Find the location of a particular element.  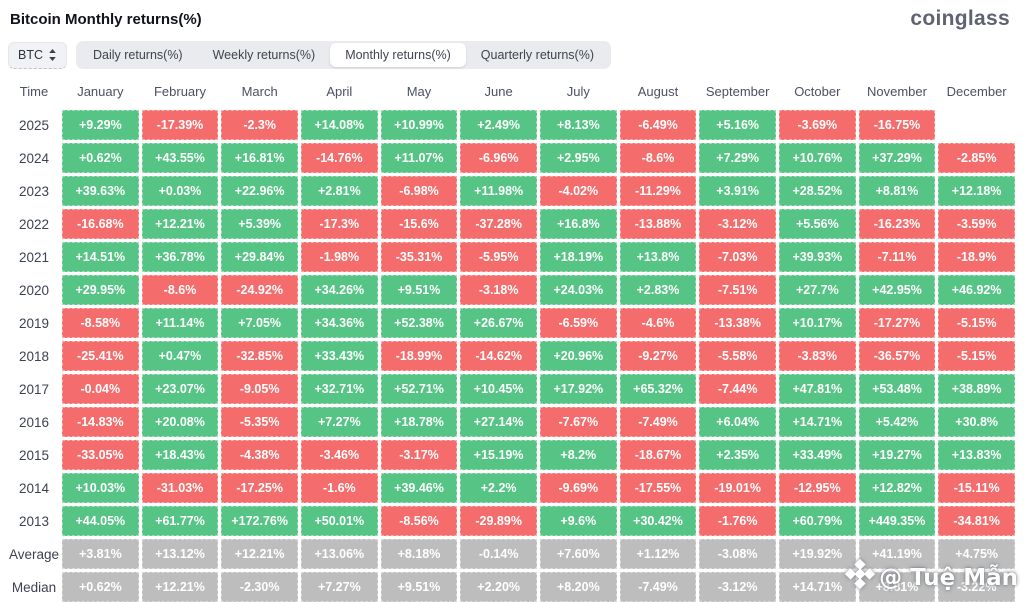

return-cell: -4.6% is located at coordinates (658, 323).